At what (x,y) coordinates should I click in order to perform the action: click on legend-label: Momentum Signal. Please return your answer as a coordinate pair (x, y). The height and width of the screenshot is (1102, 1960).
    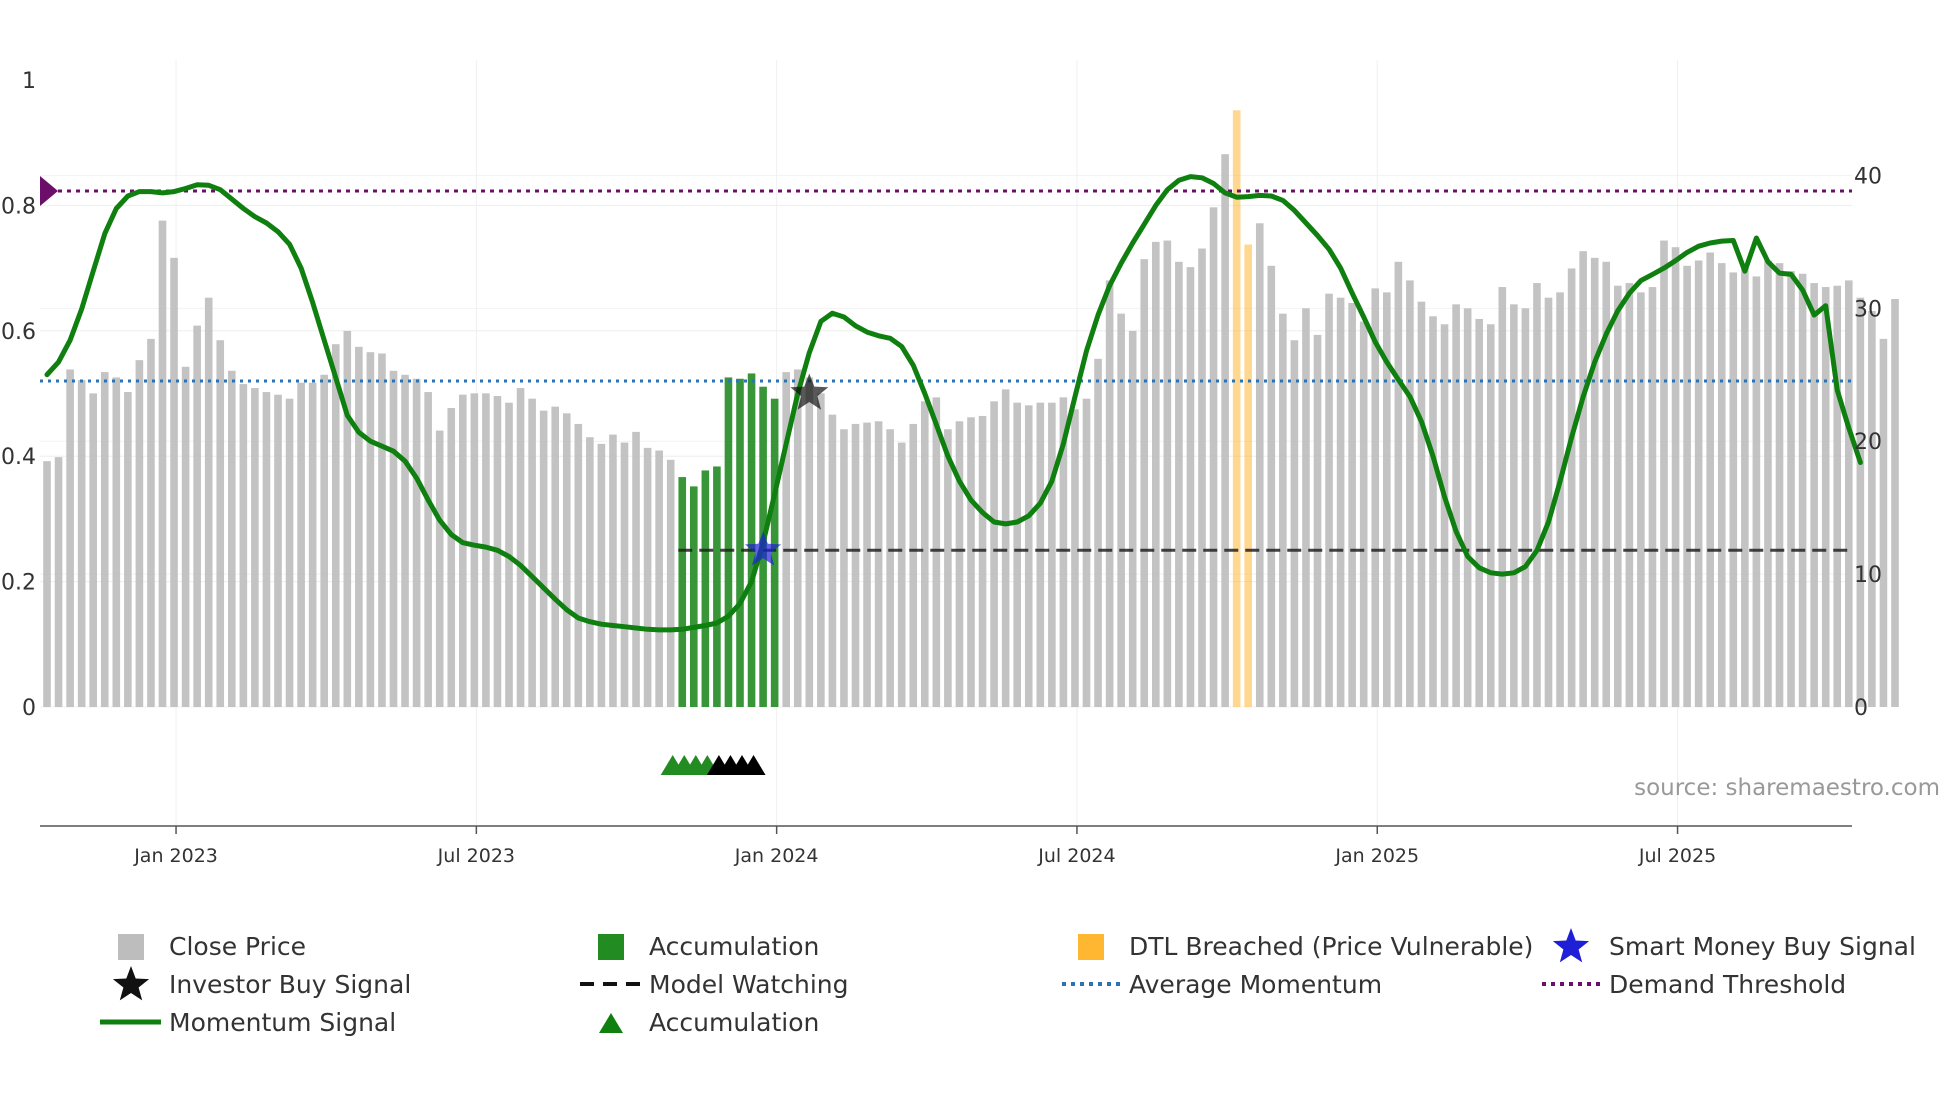
    Looking at the image, I should click on (283, 1022).